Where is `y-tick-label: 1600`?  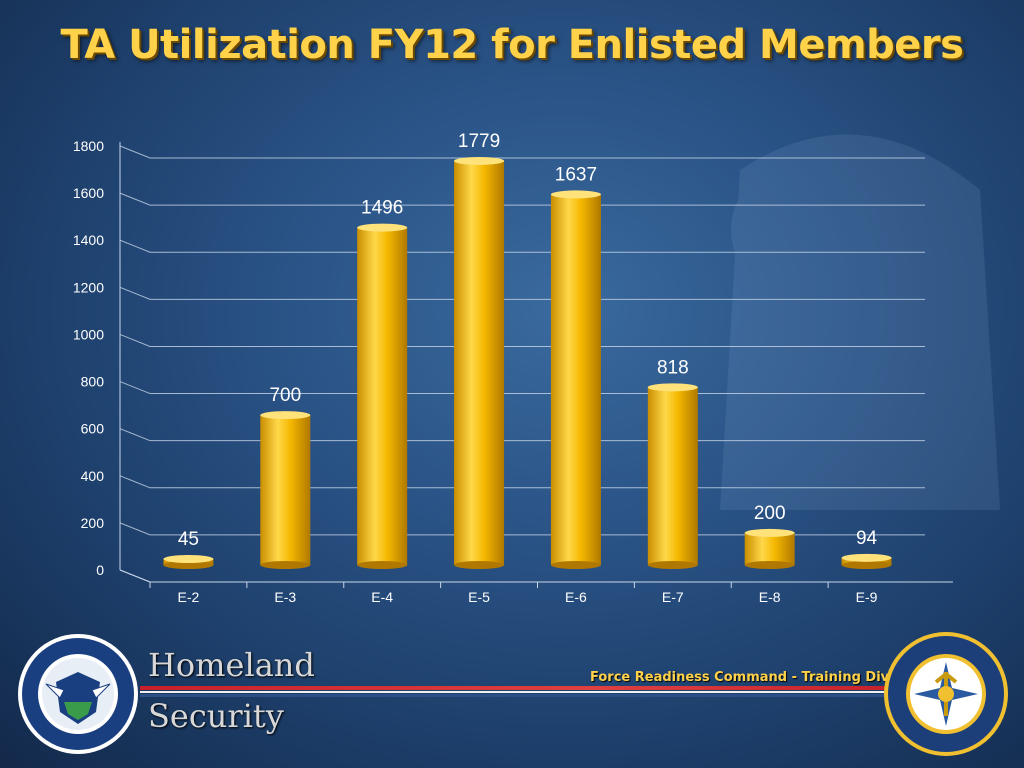 y-tick-label: 1600 is located at coordinates (88, 193).